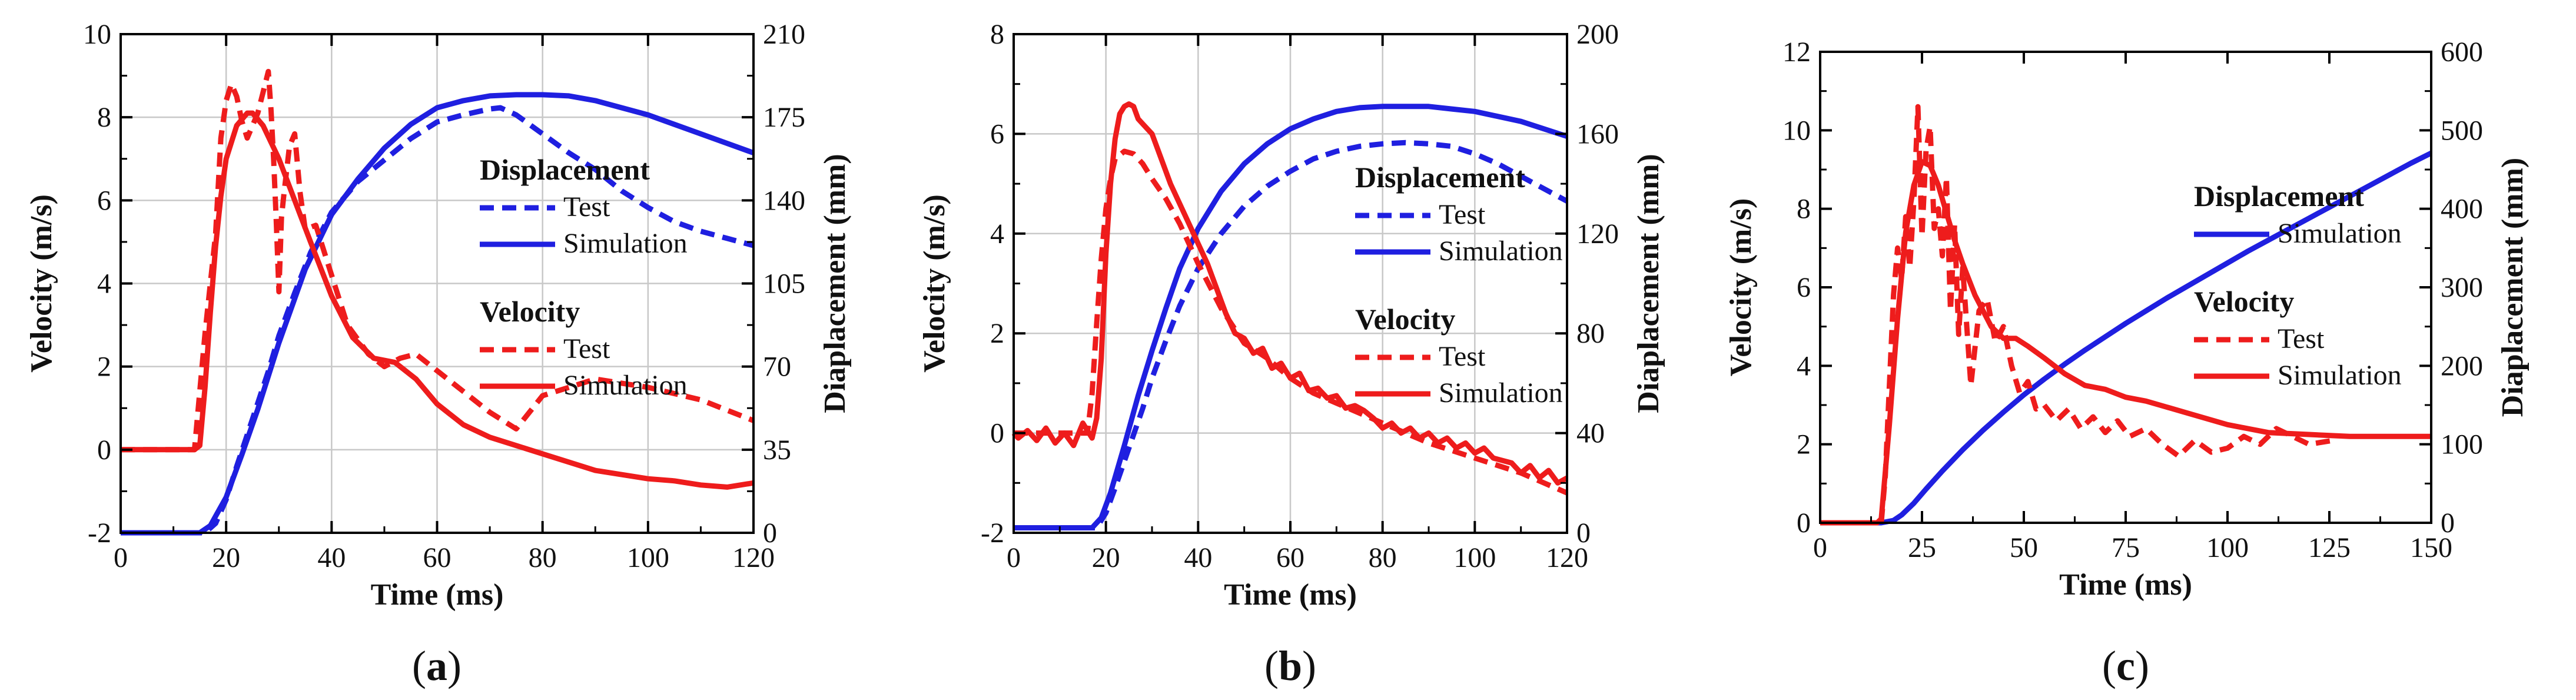  I want to click on x-tick-label: 125, so click(2329, 547).